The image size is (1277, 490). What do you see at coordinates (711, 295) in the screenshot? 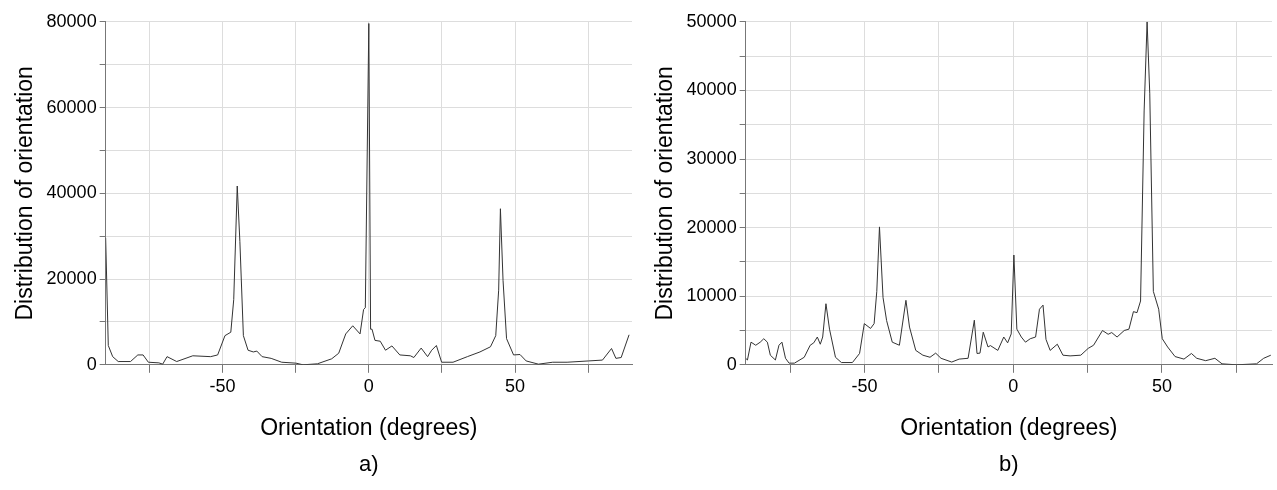
I see `y-tick-label: 10000` at bounding box center [711, 295].